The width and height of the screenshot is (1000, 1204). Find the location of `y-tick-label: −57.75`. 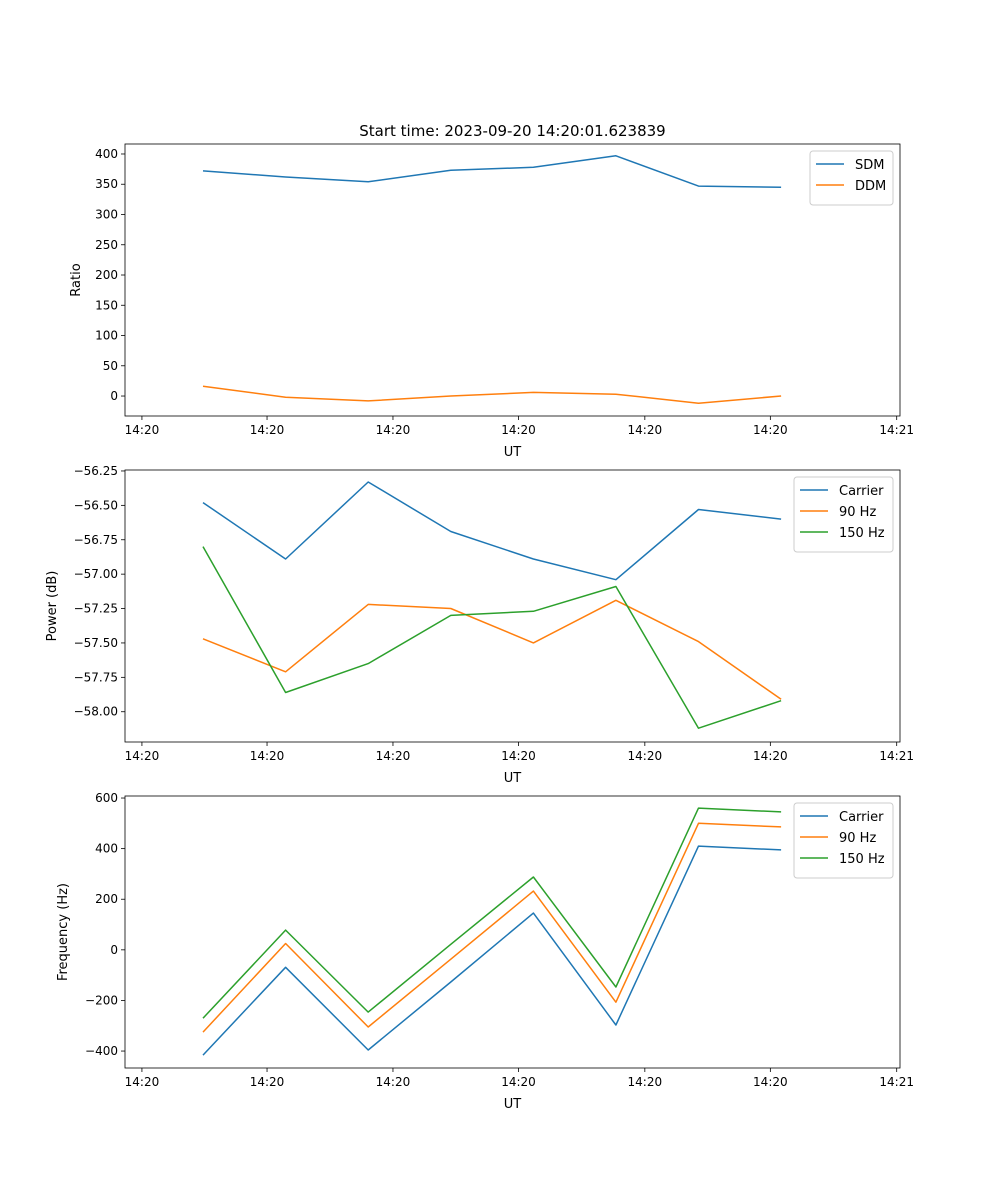

y-tick-label: −57.75 is located at coordinates (96, 677).